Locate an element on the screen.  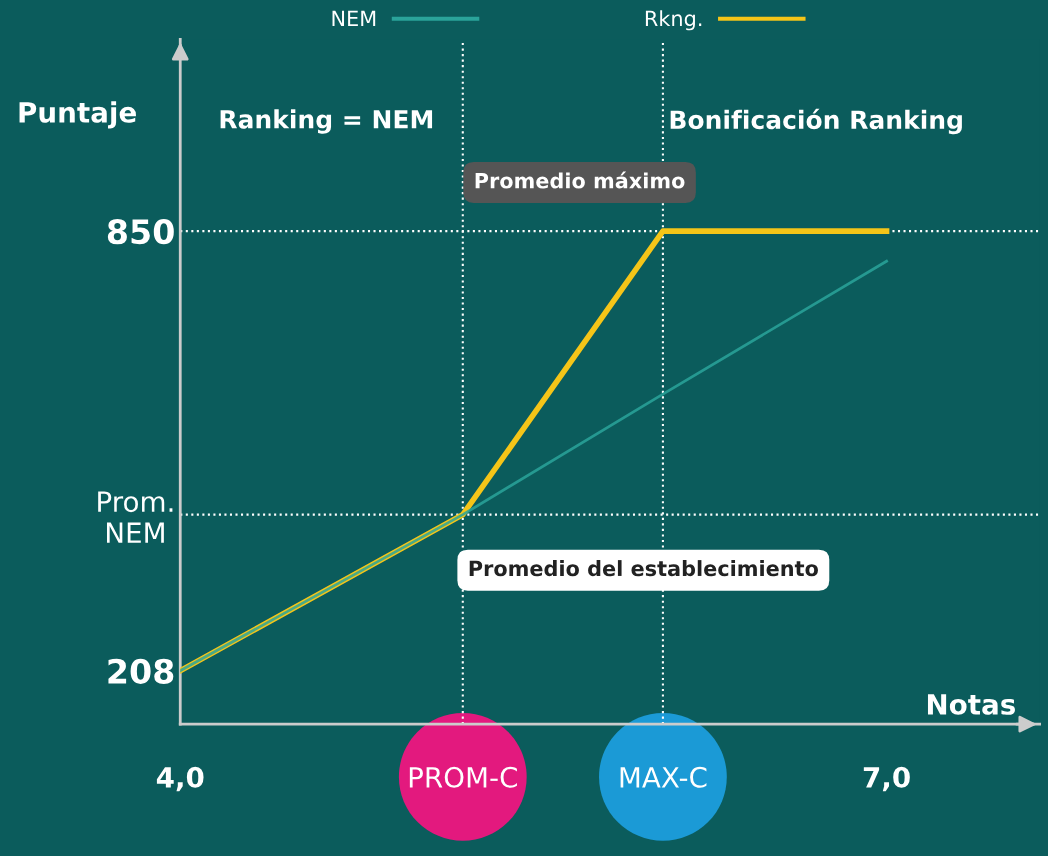
legend-label: Rkng. is located at coordinates (673, 20).